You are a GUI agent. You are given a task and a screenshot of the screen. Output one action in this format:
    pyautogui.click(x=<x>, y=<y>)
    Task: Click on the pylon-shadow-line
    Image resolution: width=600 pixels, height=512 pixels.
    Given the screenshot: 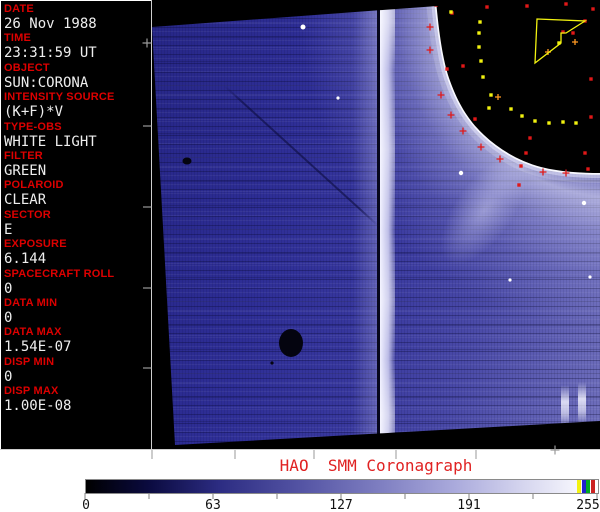 What is the action you would take?
    pyautogui.click(x=378, y=222)
    